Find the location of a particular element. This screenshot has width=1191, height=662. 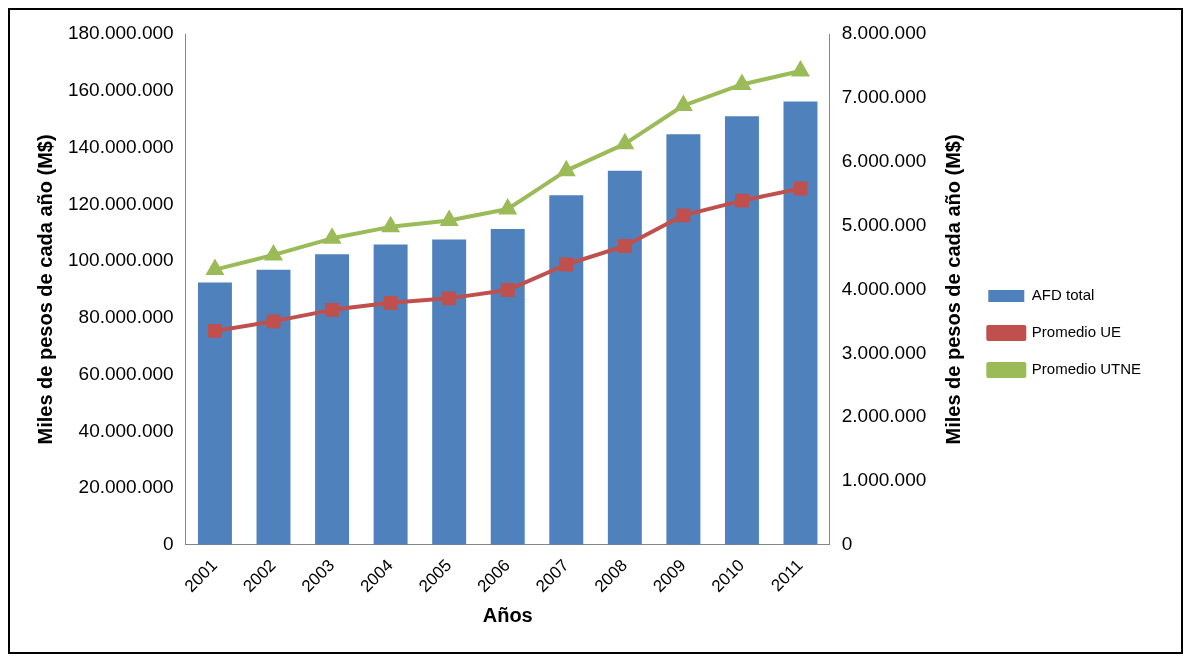

y-axis-title: Miles de pesos de cada año (M$) is located at coordinates (44, 289).